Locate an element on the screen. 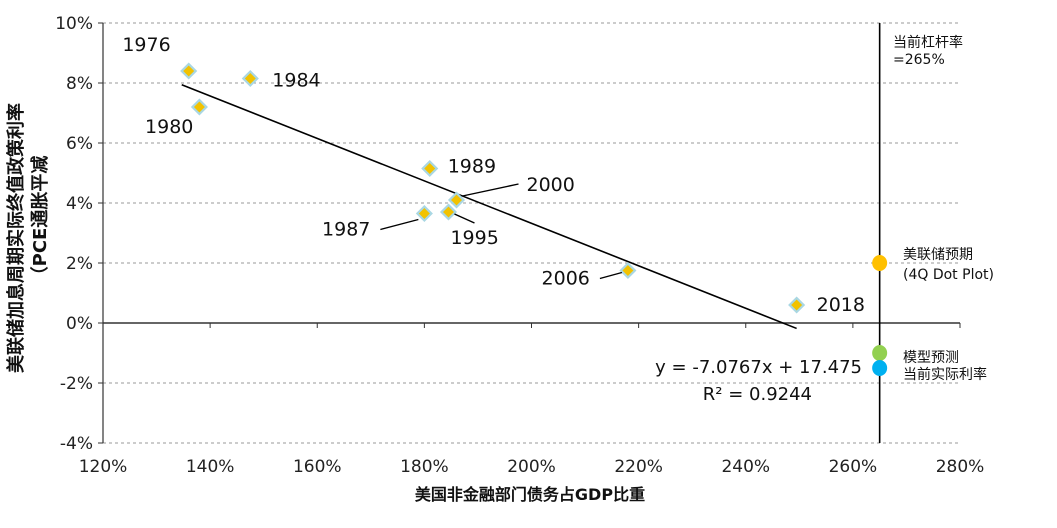 Image resolution: width=1057 pixels, height=528 pixels. point-2006 is located at coordinates (628, 270).